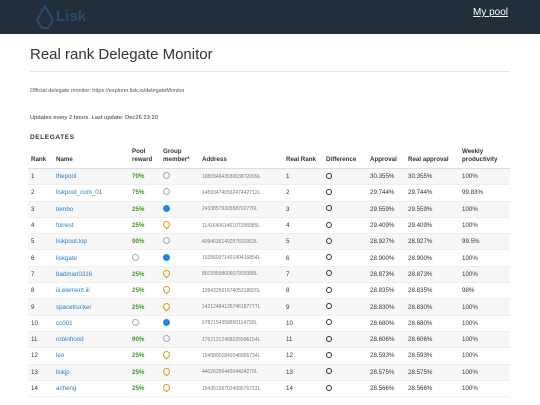 The image size is (540, 405). I want to click on real-rank-cell: 3, so click(303, 209).